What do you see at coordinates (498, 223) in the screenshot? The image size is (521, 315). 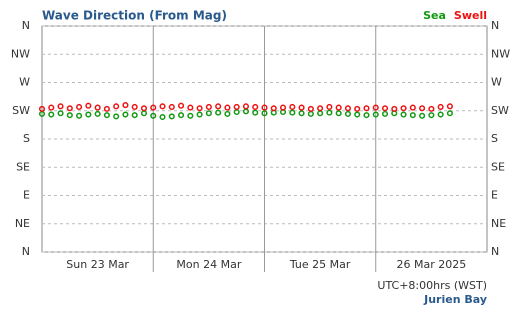 I see `y-tick-label-right: NE` at bounding box center [498, 223].